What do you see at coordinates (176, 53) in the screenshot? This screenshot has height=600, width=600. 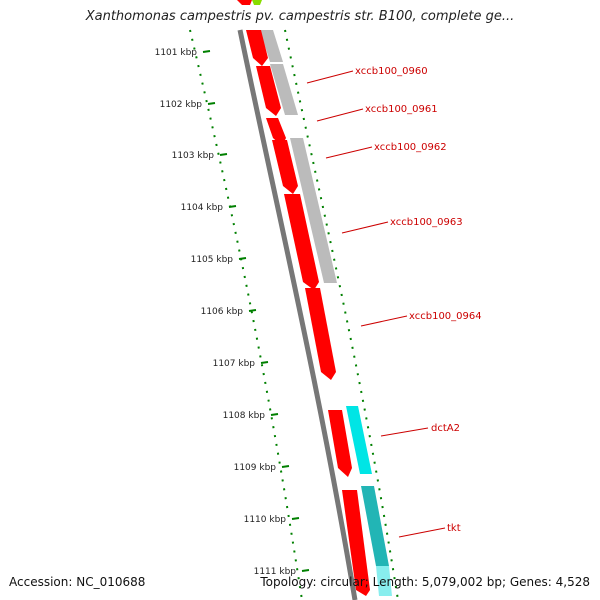 I see `scale-label: 1101 kbp` at bounding box center [176, 53].